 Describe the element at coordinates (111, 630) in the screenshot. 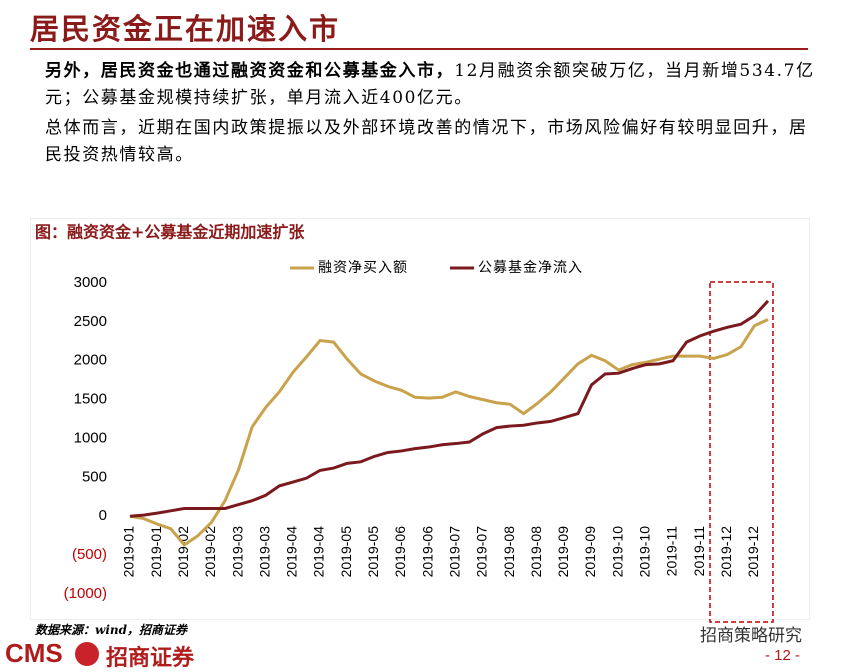

I see `source: 数据来源：wind，招商证券` at that location.